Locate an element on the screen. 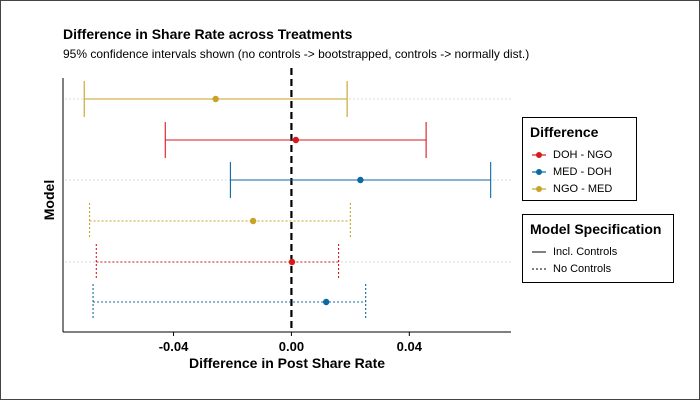 This screenshot has width=700, height=400. legend-item-ngo-med: NGO - MED is located at coordinates (571, 189).